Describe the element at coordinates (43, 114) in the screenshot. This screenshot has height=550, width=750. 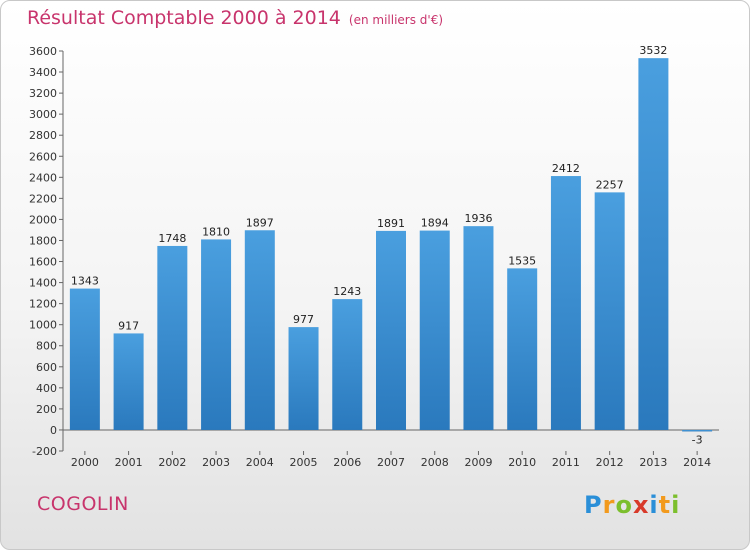
I see `y-tick-label: 3000` at that location.